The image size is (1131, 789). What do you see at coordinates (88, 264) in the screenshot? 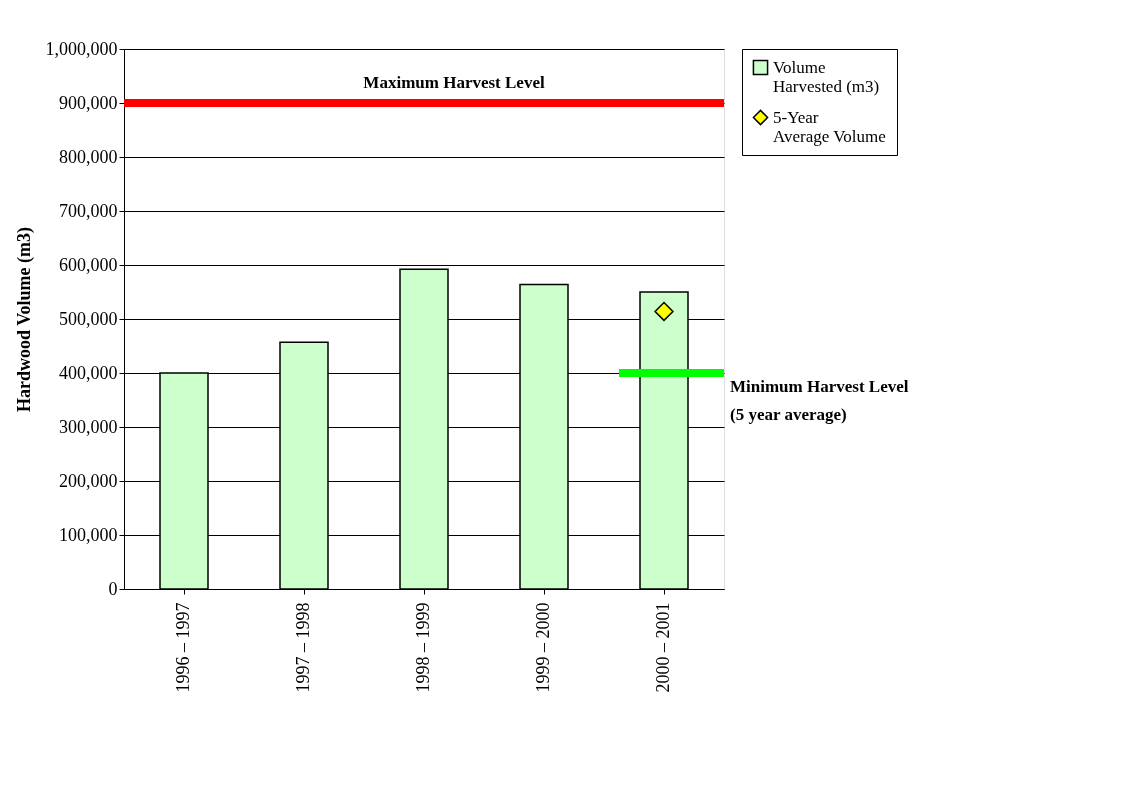
I see `y-tick-label: 600,000` at bounding box center [88, 264].